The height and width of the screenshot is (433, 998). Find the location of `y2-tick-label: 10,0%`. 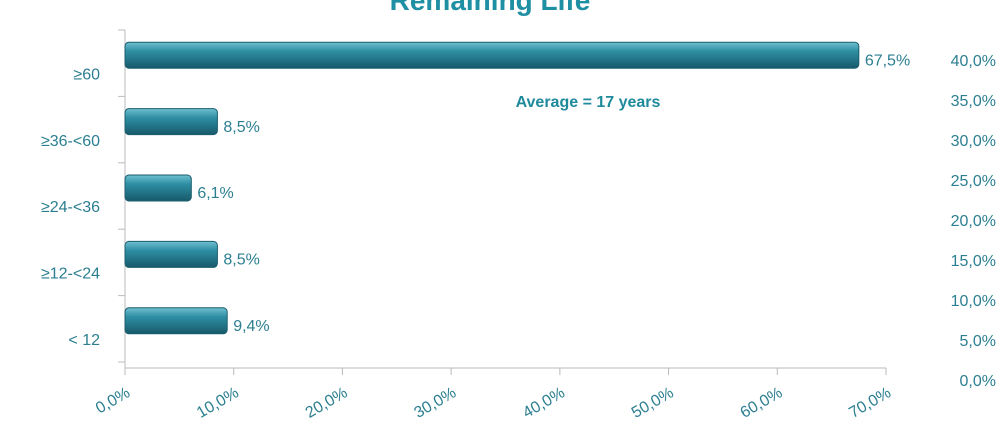

y2-tick-label: 10,0% is located at coordinates (973, 301).